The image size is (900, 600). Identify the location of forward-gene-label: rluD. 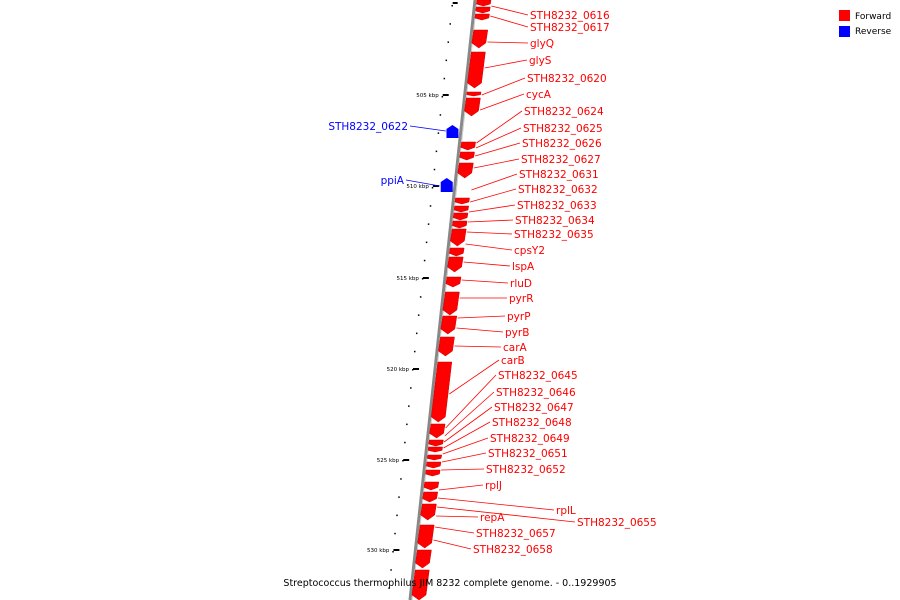
(521, 284).